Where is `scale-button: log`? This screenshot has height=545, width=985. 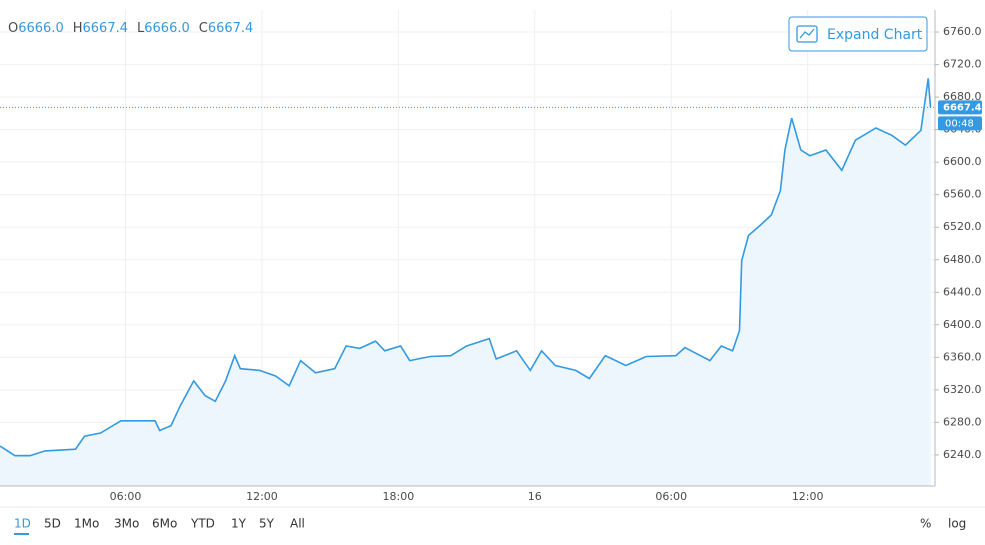 scale-button: log is located at coordinates (957, 524).